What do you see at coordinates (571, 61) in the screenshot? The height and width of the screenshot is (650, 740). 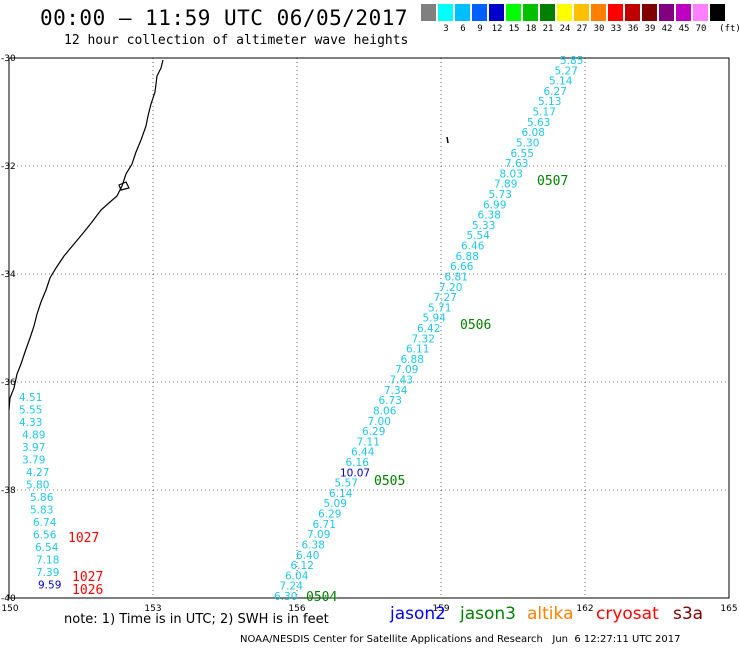 I see `wave-height-value: 5.85` at bounding box center [571, 61].